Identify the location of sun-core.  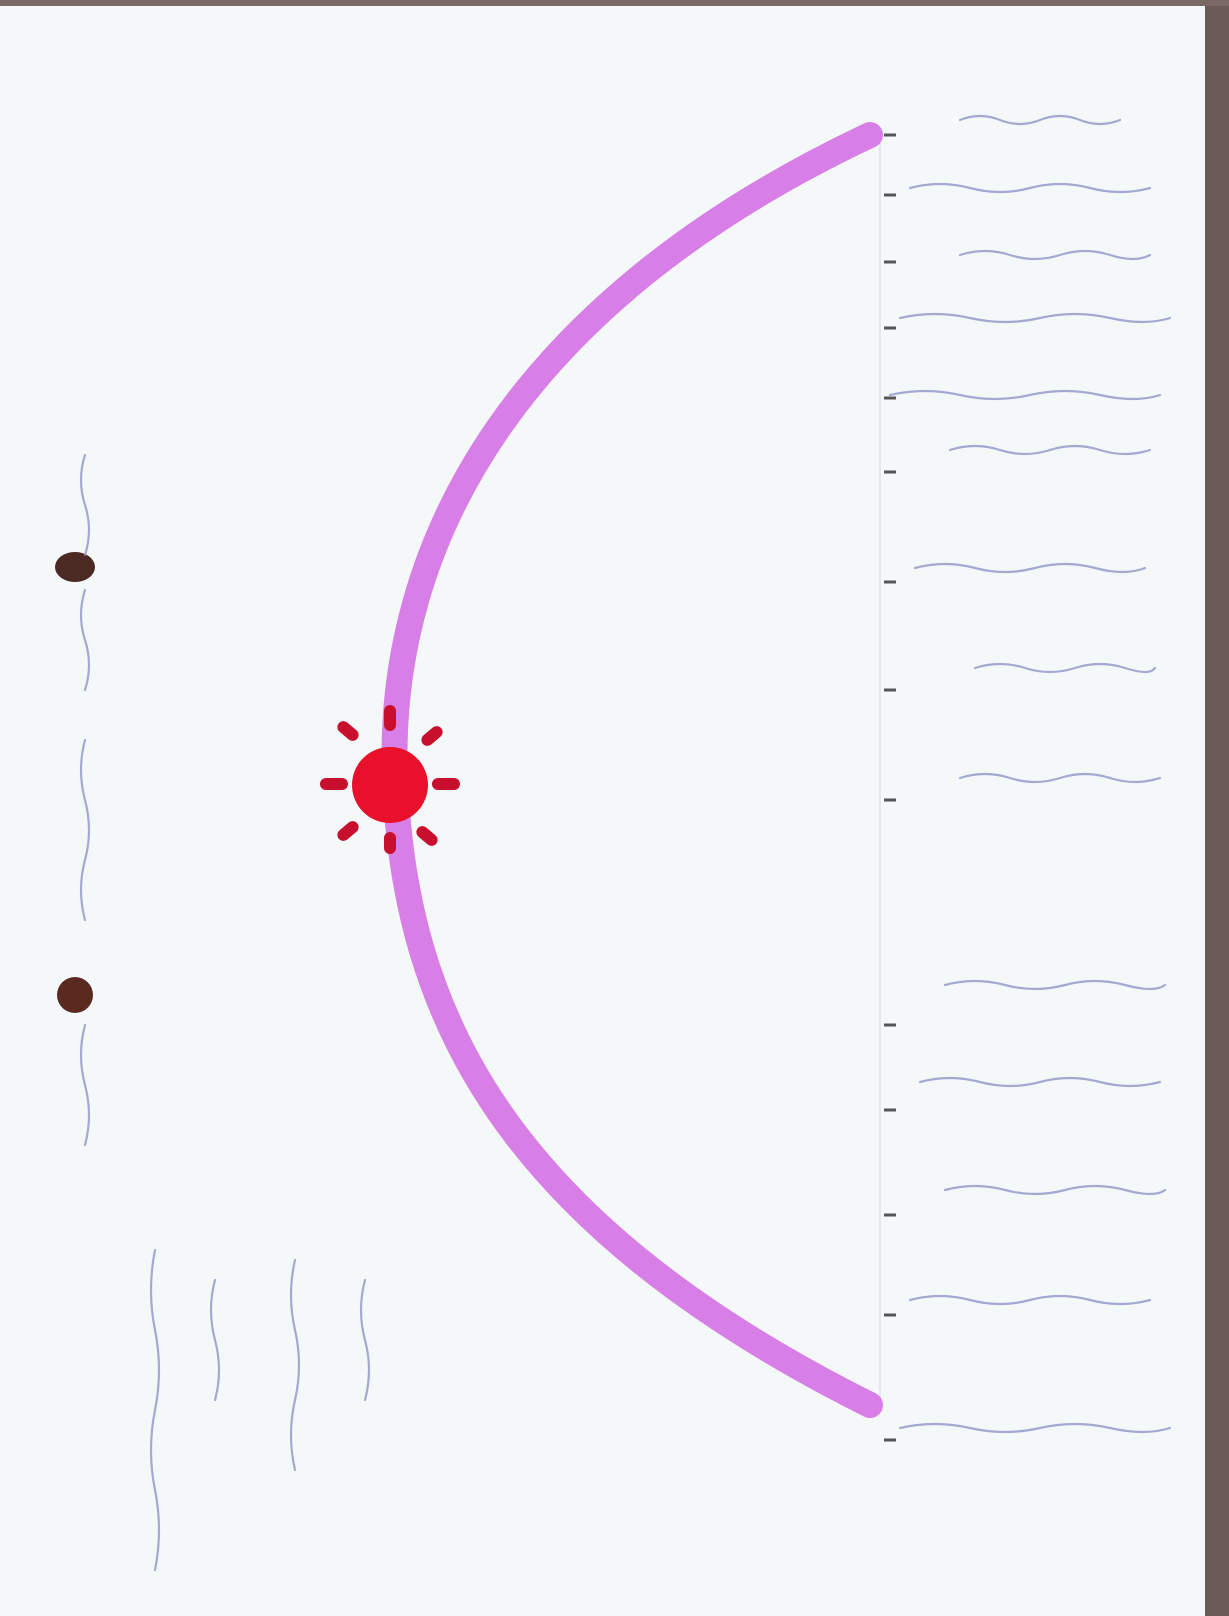
(390, 785).